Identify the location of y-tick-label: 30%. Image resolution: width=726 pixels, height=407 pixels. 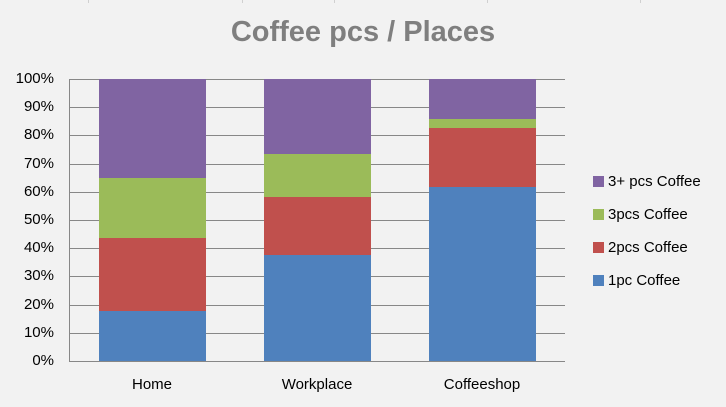
(38, 275).